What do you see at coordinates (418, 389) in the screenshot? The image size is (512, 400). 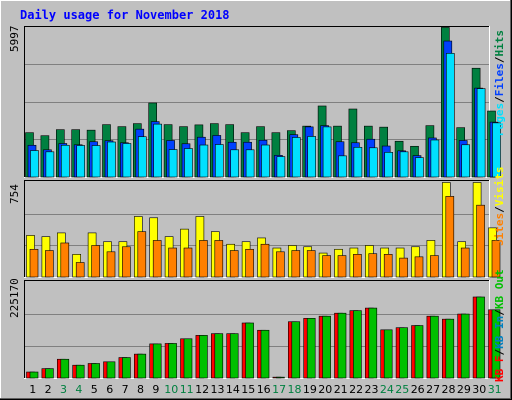 I see `day-label-26: 26` at bounding box center [418, 389].